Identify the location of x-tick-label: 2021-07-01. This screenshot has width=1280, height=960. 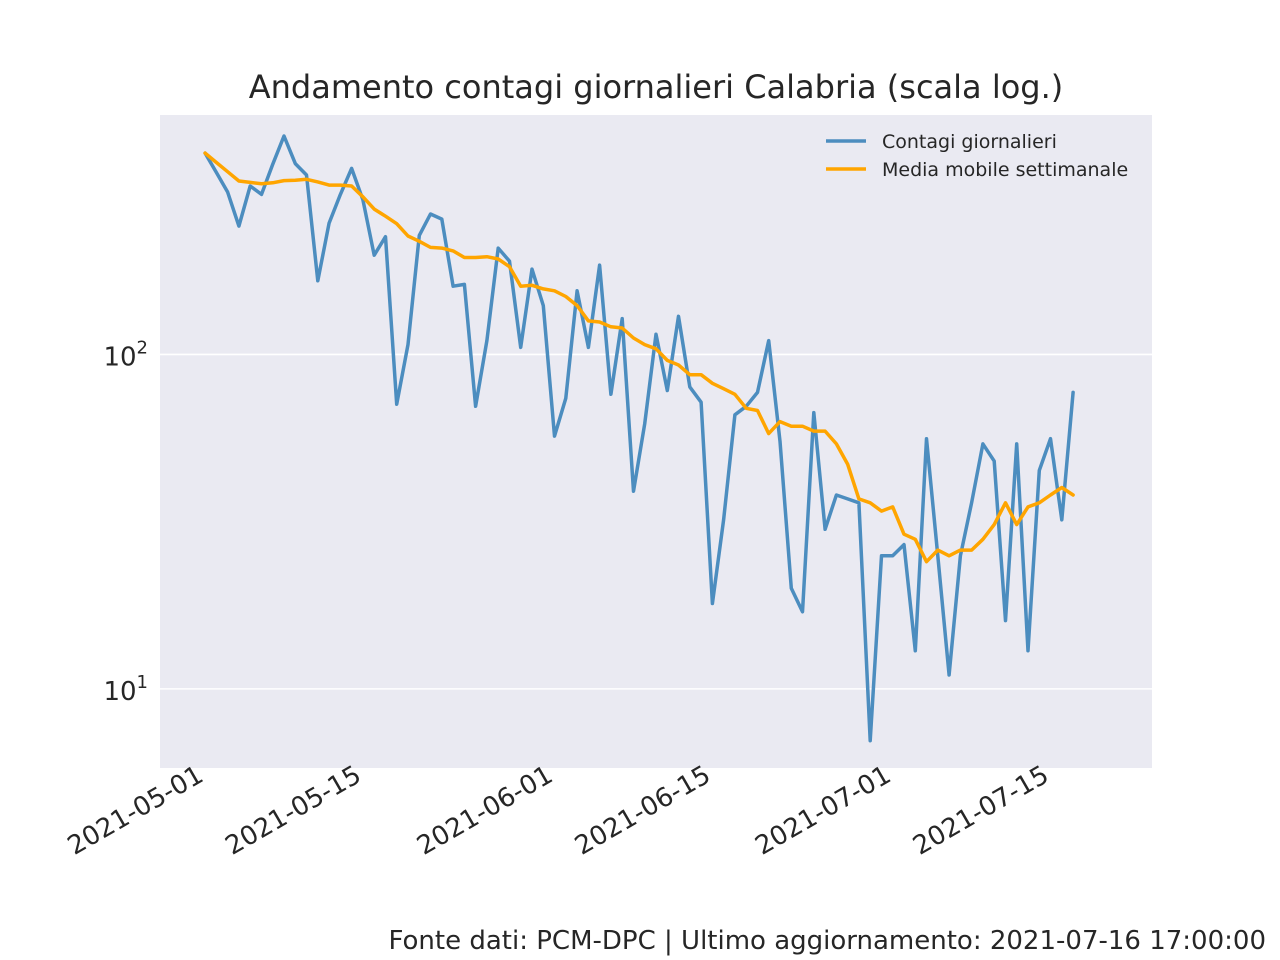
(823, 811).